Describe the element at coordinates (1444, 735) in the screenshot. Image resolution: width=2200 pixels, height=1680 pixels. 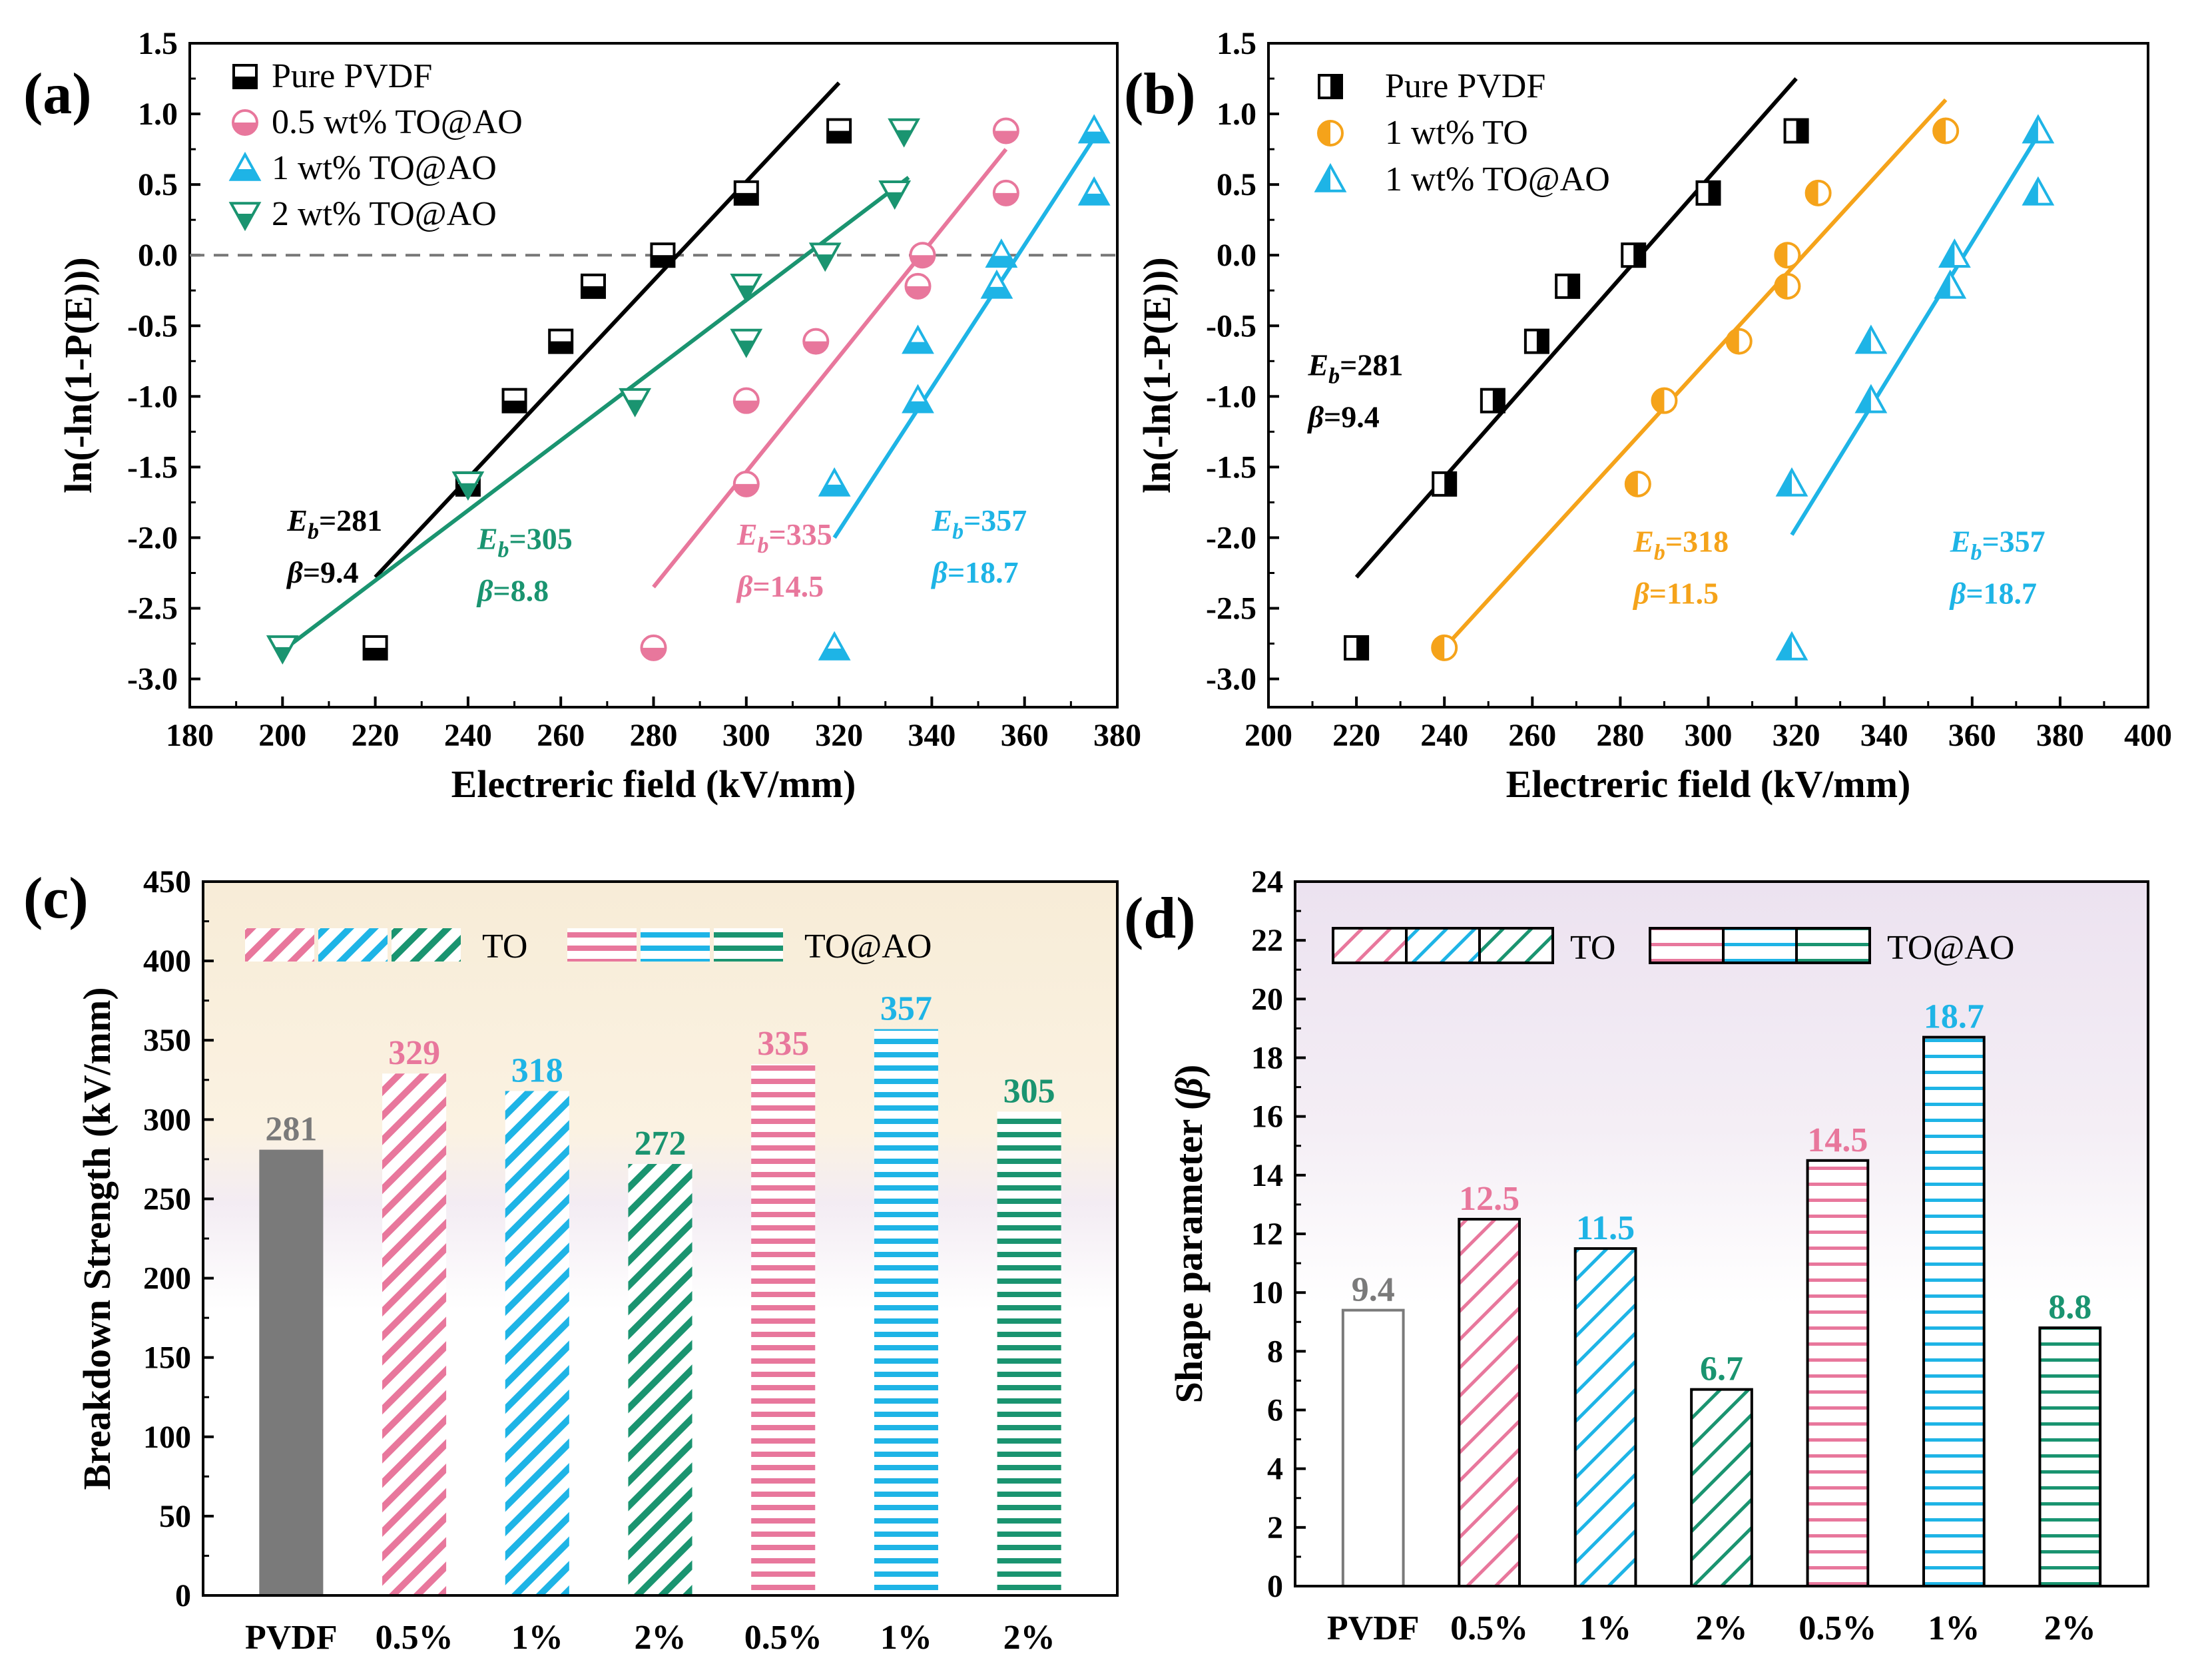
I see `x-tick-label: 240` at that location.